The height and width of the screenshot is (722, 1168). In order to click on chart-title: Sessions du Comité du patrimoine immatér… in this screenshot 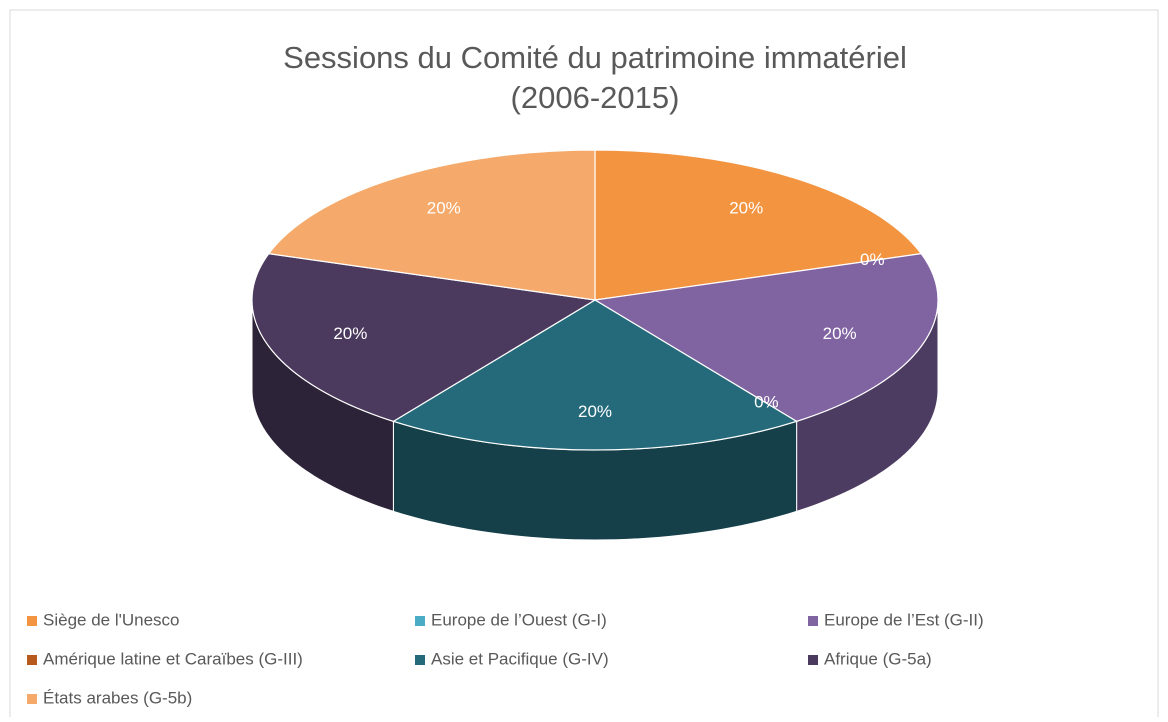, I will do `click(595, 57)`.